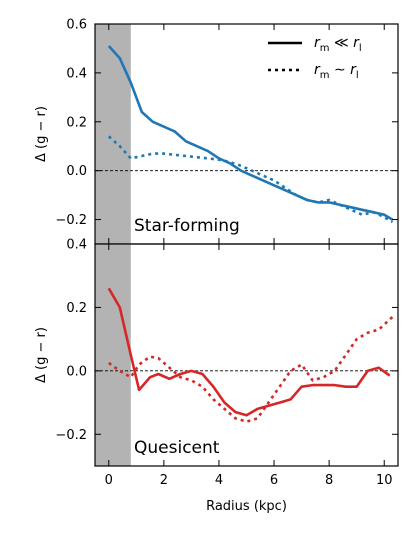  I want to click on legend: rm ≪ rl rm ∼ rl, so click(315, 58).